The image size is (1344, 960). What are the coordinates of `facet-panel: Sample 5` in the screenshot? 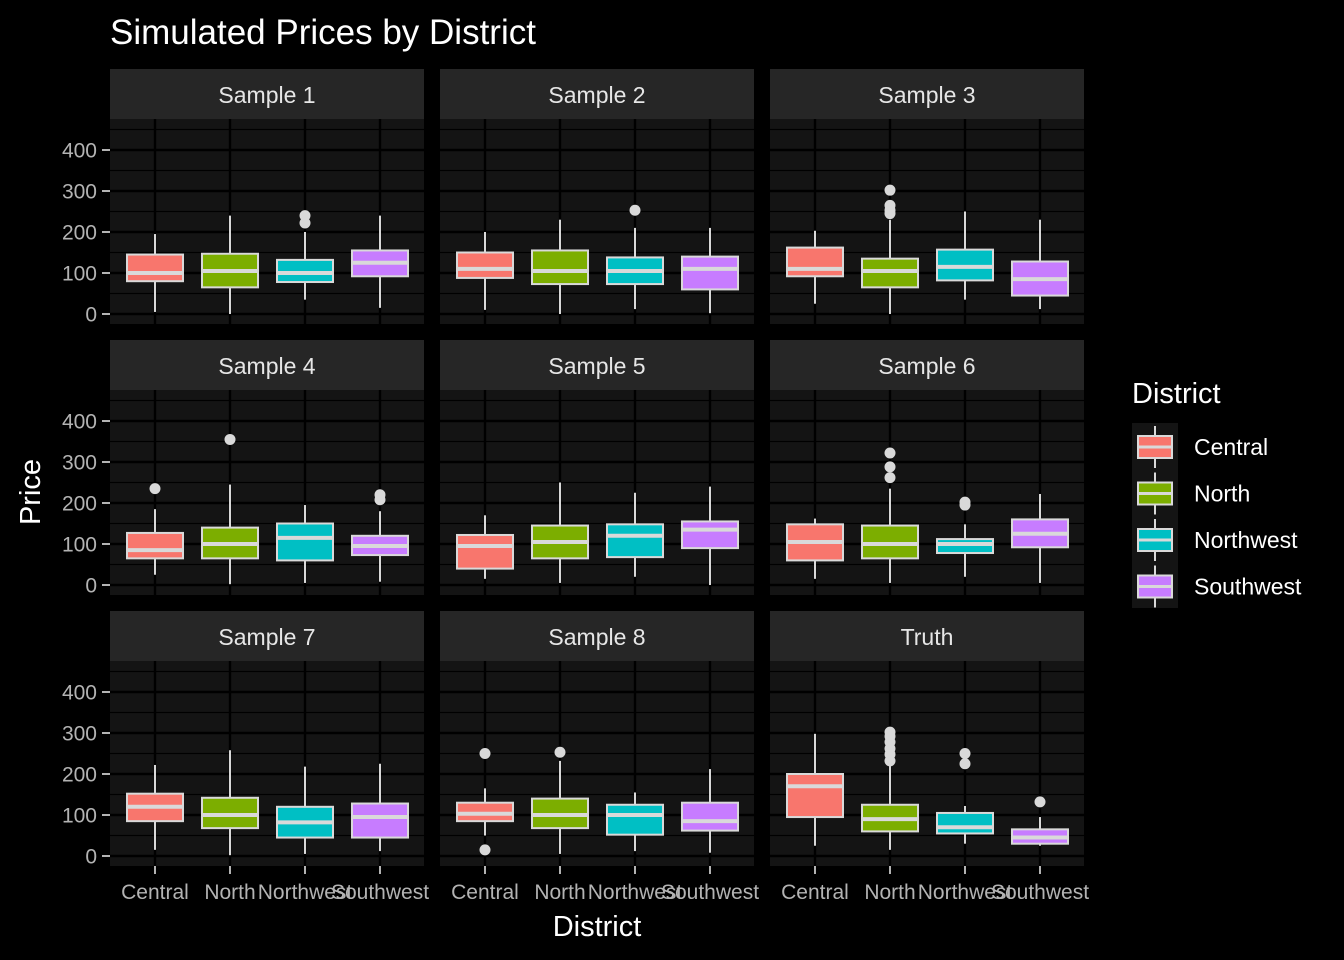 It's located at (597, 467).